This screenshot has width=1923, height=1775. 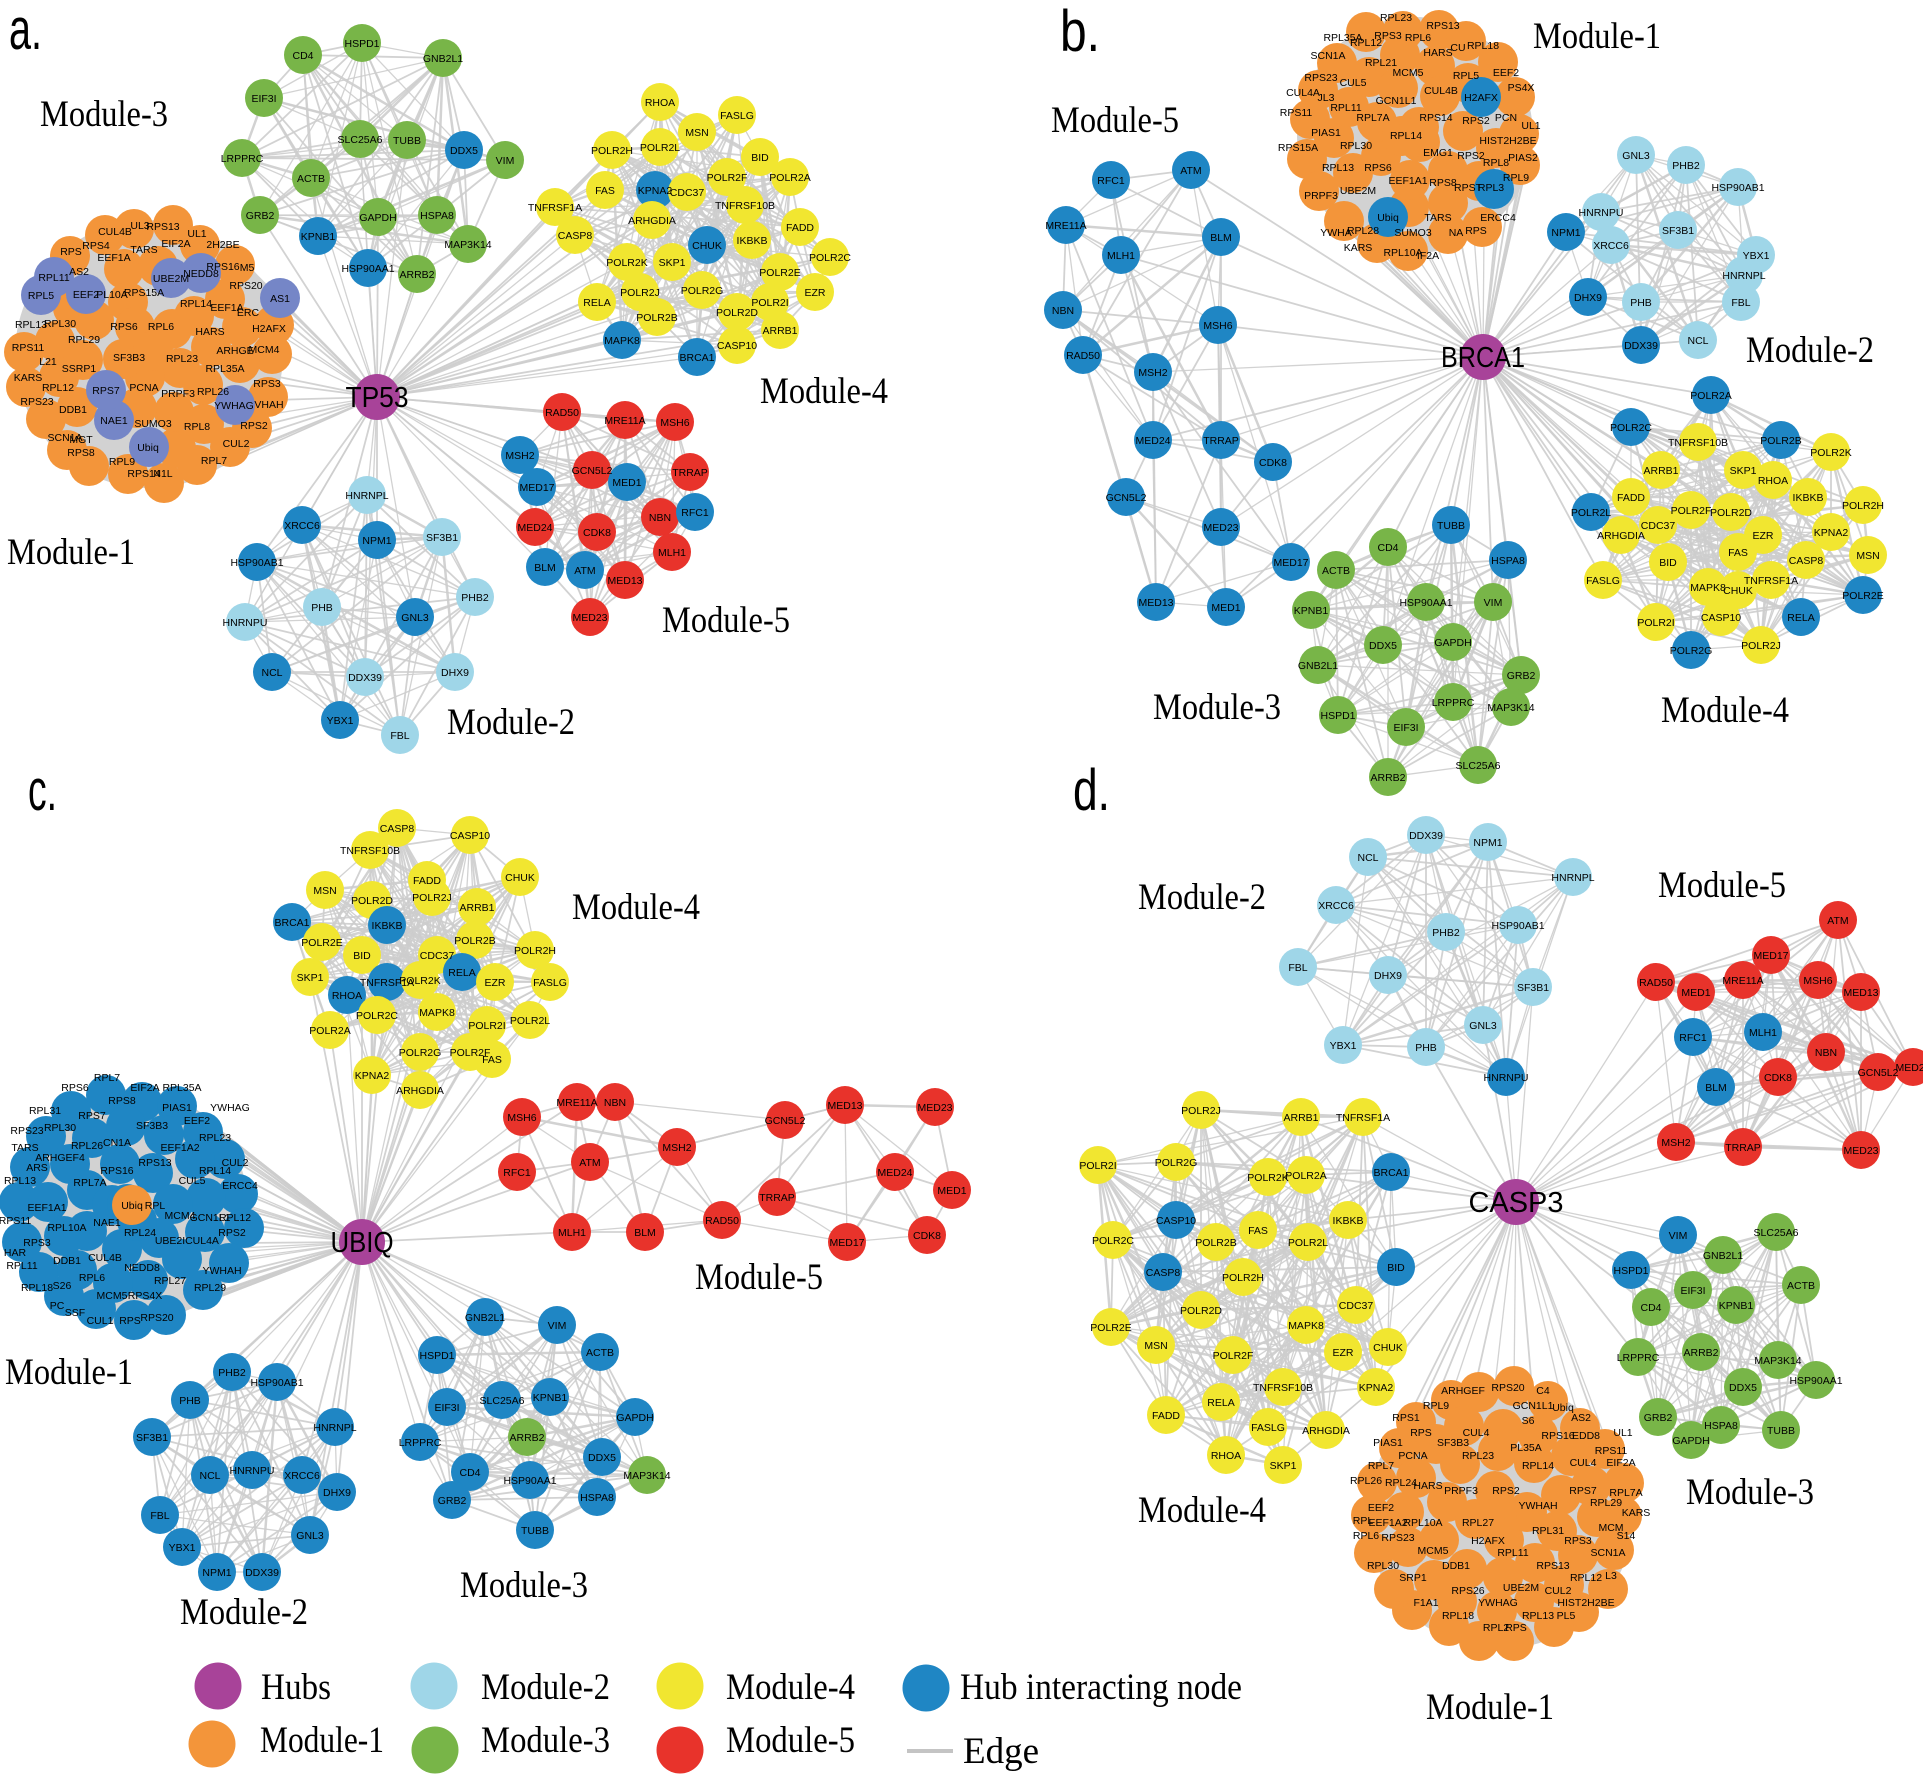 What do you see at coordinates (1273, 463) in the screenshot?
I see `svg-text: CDK8` at bounding box center [1273, 463].